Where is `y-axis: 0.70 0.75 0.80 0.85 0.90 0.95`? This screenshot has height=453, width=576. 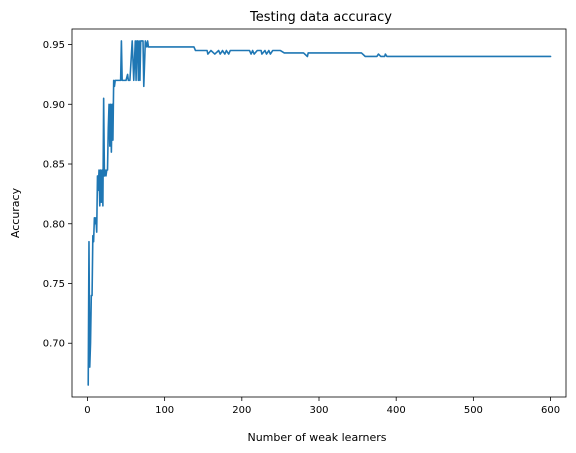 y-axis: 0.70 0.75 0.80 0.85 0.90 0.95 is located at coordinates (57, 195).